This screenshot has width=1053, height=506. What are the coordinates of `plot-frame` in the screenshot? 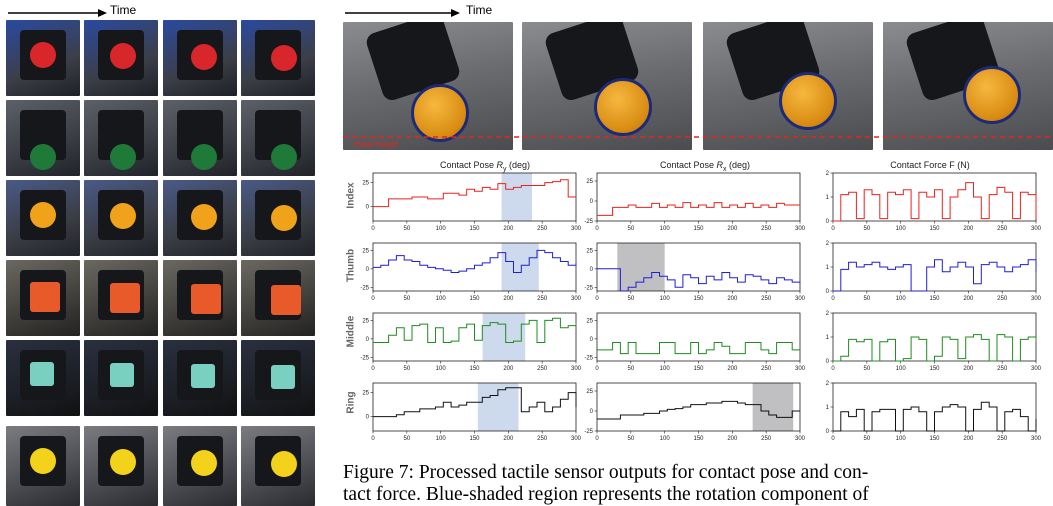 It's located at (474, 407).